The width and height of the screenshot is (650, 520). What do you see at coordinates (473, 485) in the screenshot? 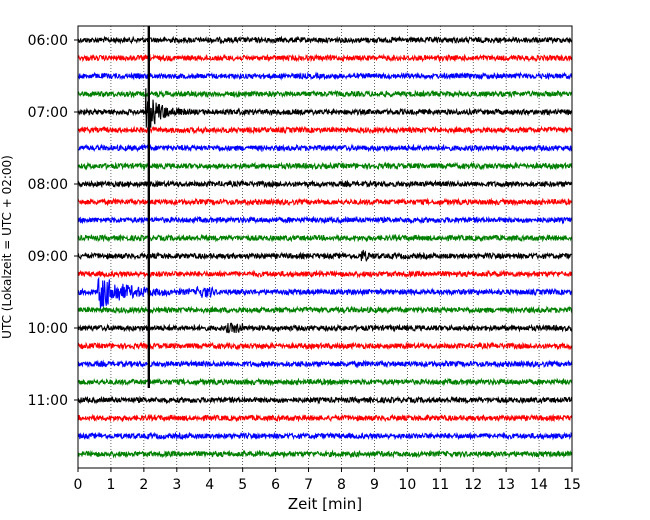
I see `x-tick-label: 12` at bounding box center [473, 485].